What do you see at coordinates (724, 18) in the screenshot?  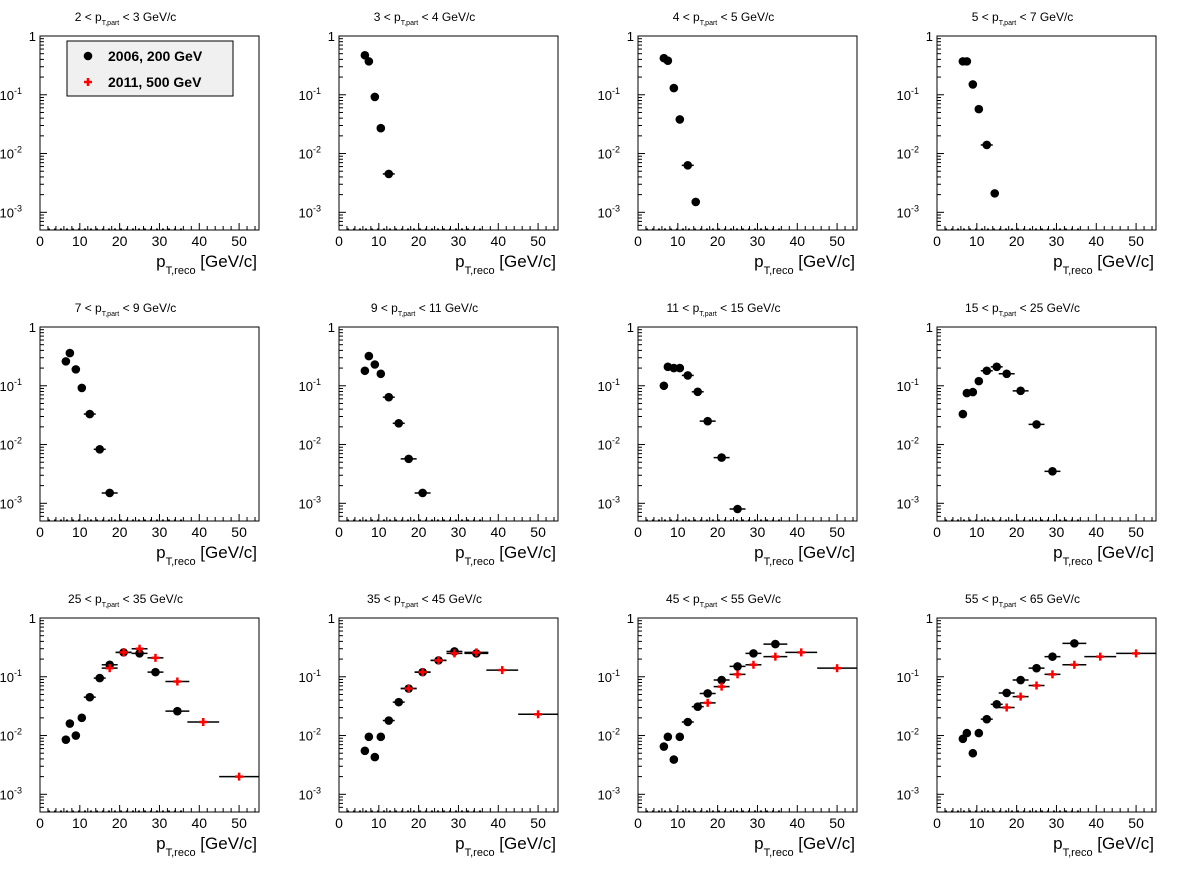 I see `panel-title: 4 < pT,part < 5 GeV/c` at bounding box center [724, 18].